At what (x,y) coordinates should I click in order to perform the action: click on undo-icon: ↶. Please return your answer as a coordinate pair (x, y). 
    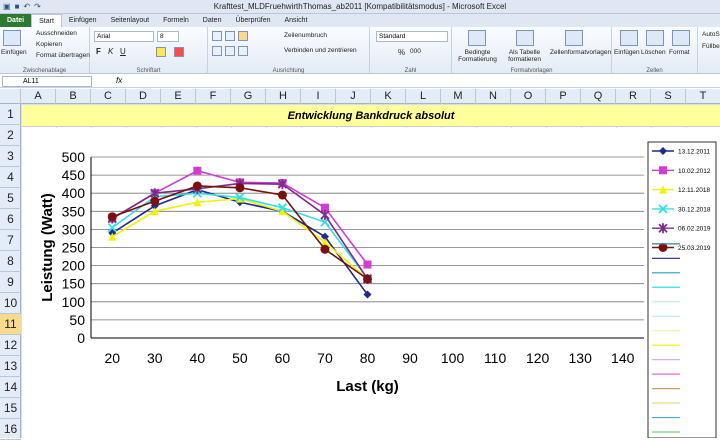
    Looking at the image, I should click on (27, 6).